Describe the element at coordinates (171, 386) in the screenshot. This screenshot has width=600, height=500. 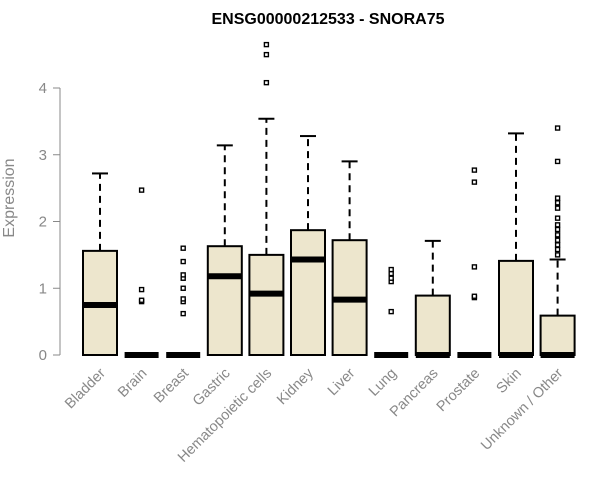
I see `x-tick-label: Breast` at that location.